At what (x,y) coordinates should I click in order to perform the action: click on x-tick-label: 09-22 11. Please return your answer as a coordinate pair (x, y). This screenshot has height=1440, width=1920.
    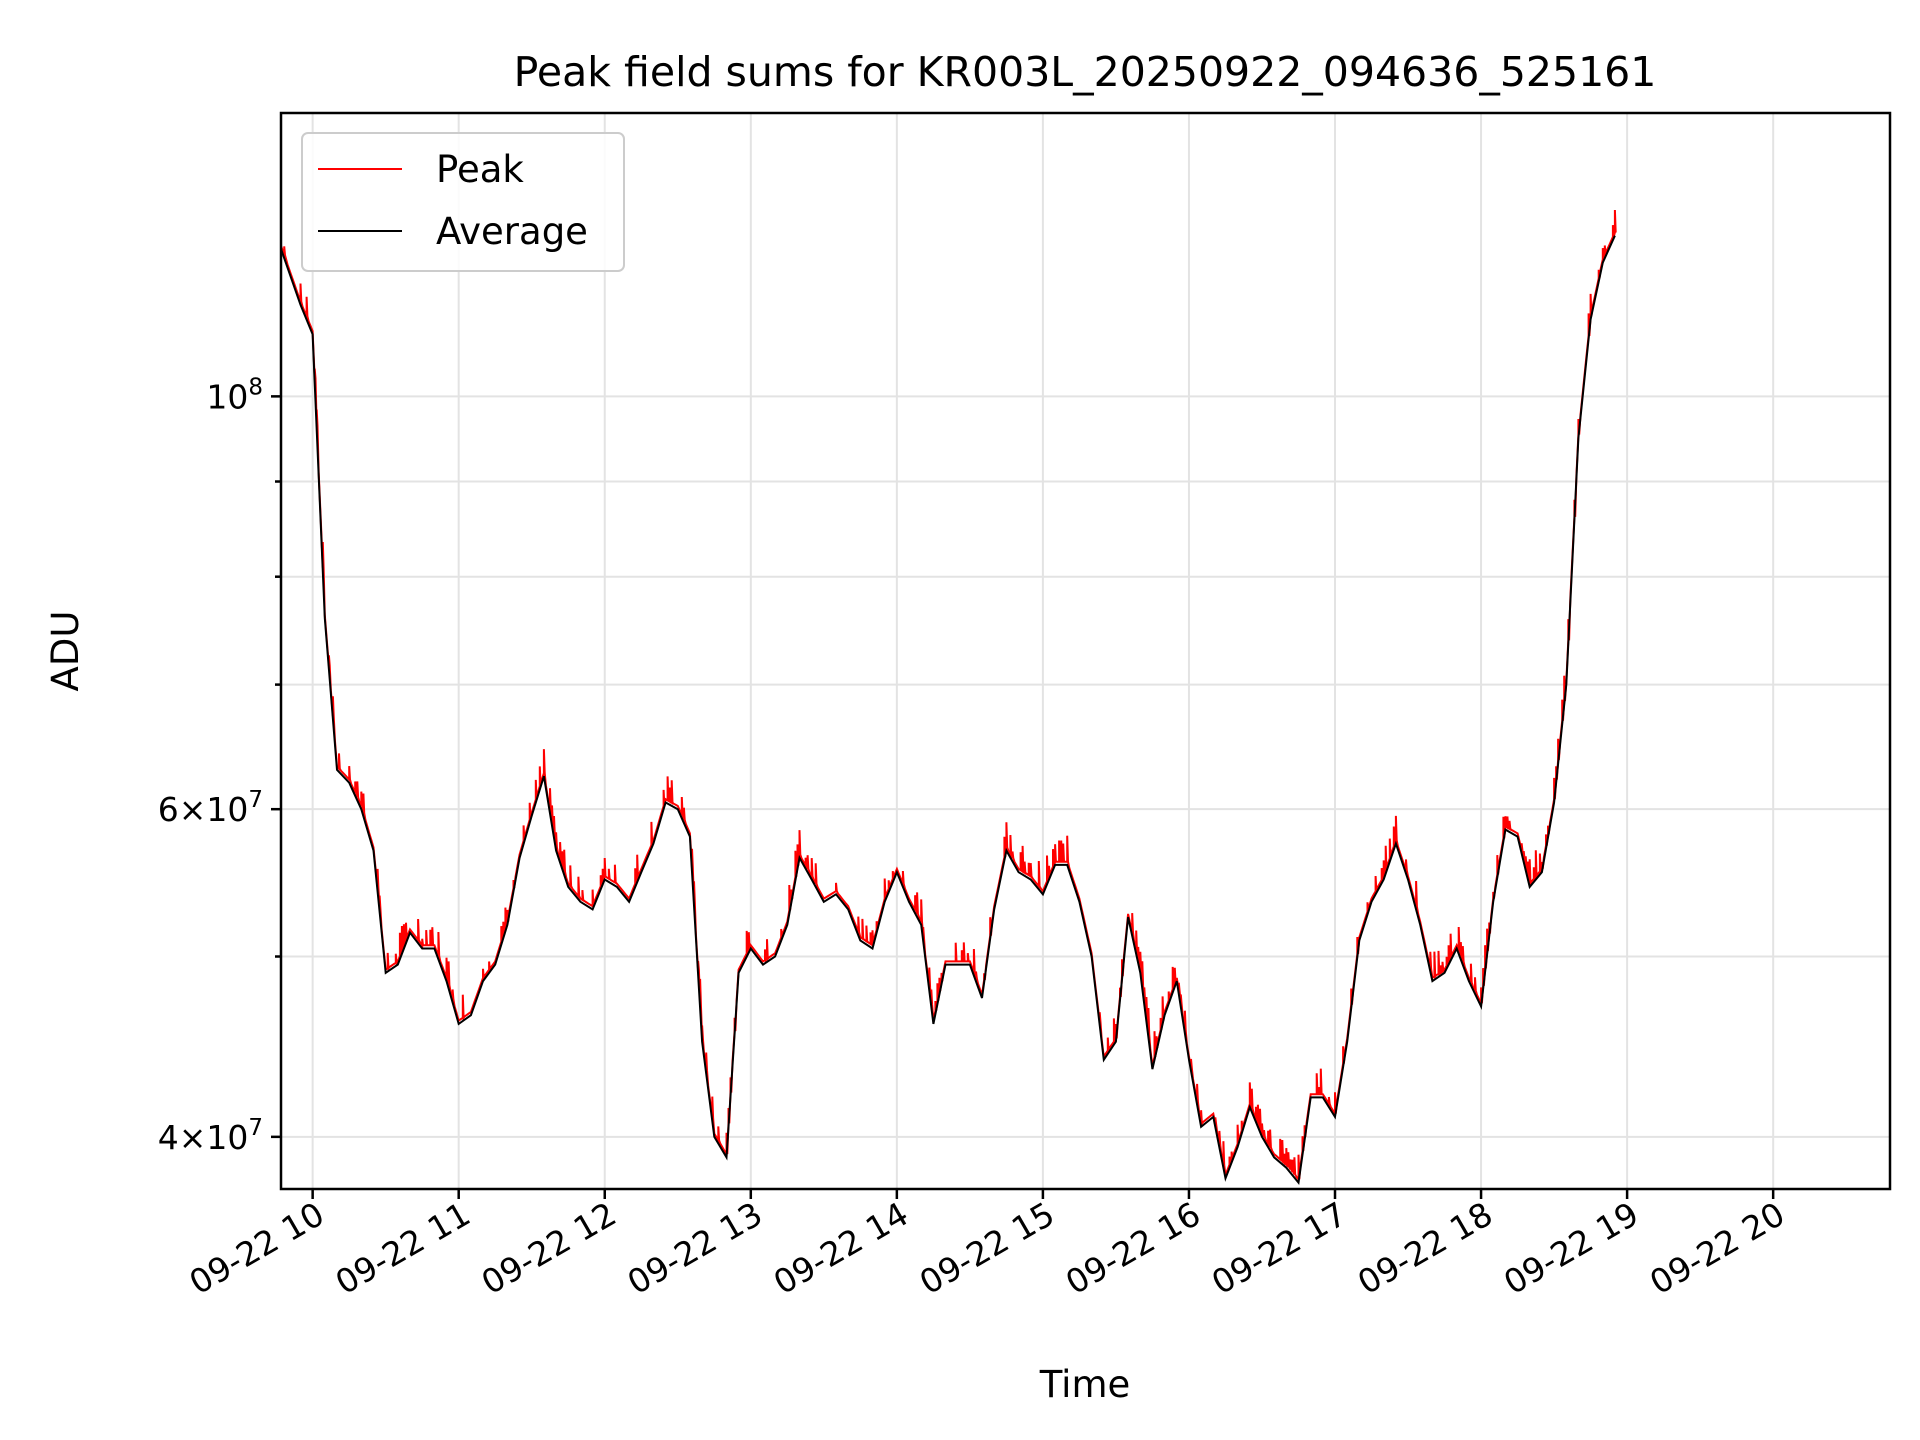
    Looking at the image, I should click on (403, 1248).